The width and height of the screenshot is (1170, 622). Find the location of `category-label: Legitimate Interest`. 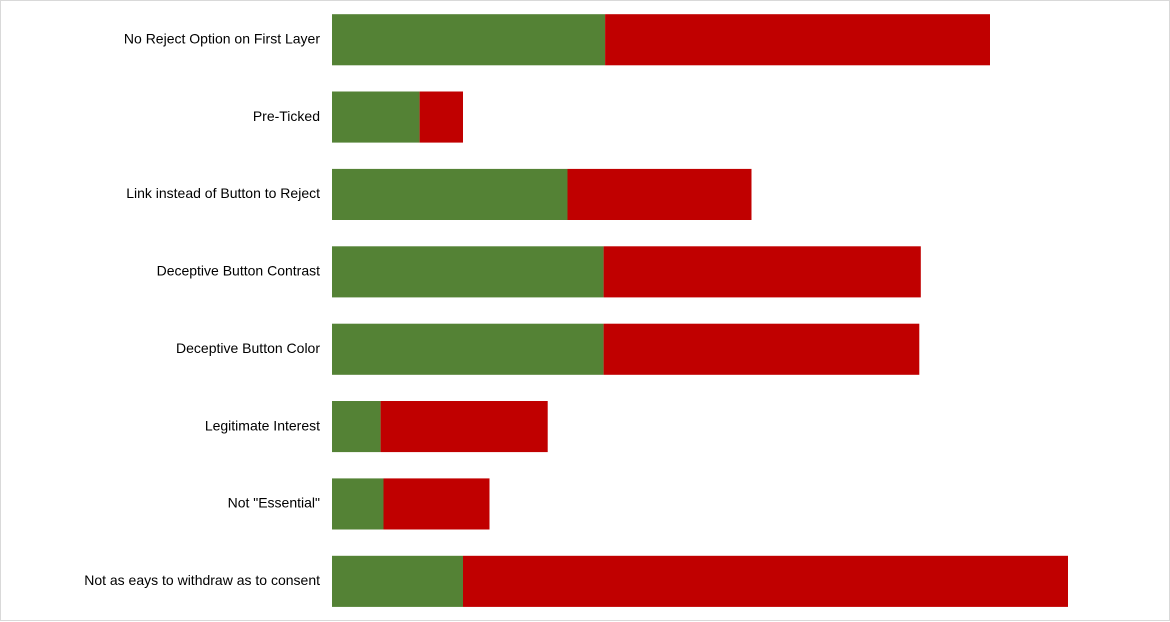

category-label: Legitimate Interest is located at coordinates (262, 425).